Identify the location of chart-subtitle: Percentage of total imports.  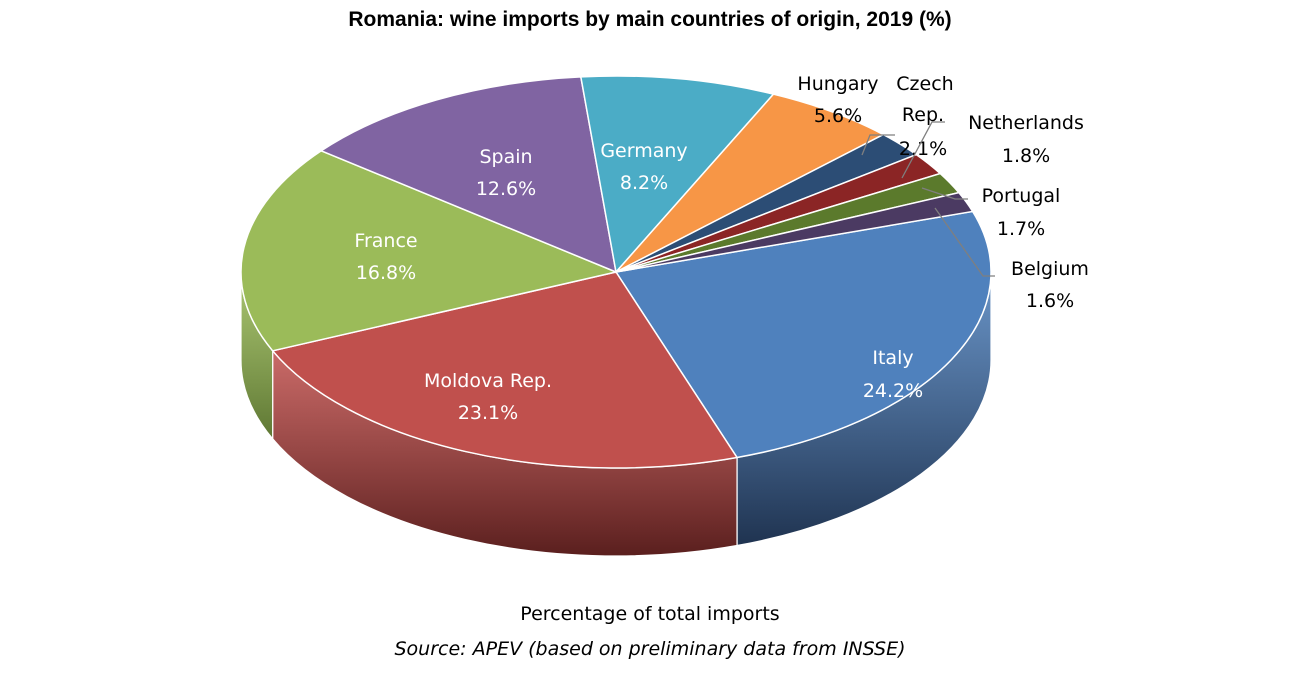
(650, 614).